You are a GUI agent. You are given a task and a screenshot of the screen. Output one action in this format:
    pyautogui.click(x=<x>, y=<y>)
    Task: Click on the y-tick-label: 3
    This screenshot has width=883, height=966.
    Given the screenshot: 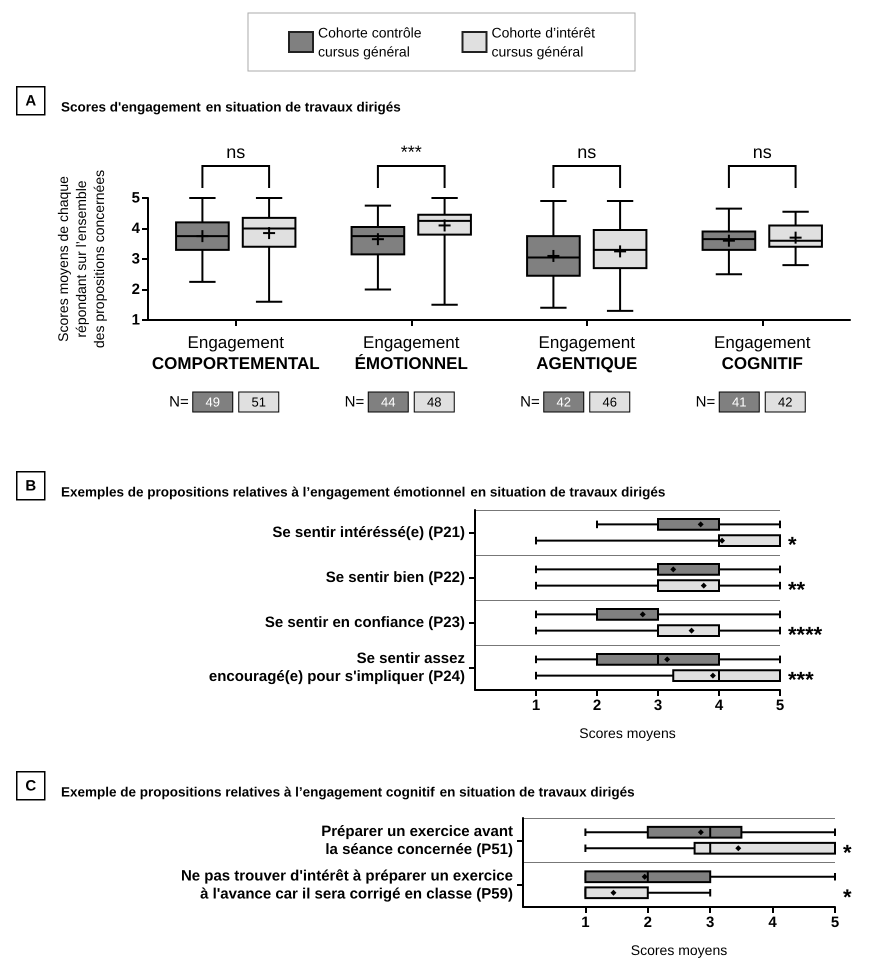 What is the action you would take?
    pyautogui.click(x=136, y=259)
    